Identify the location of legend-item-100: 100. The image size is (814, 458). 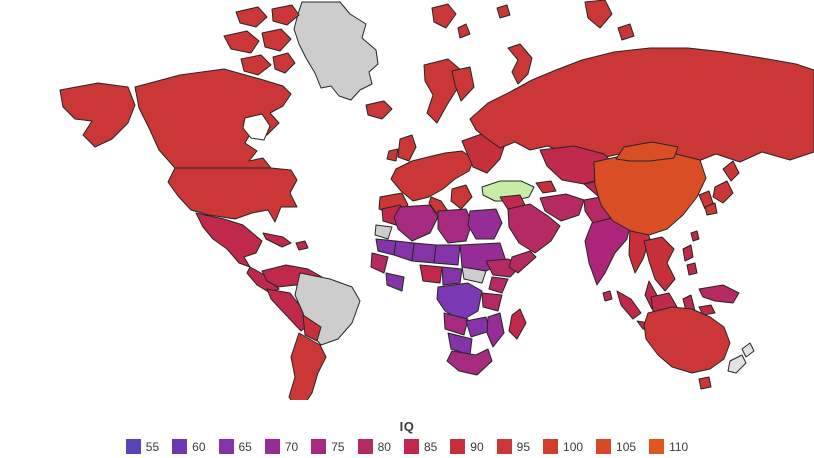
(563, 446).